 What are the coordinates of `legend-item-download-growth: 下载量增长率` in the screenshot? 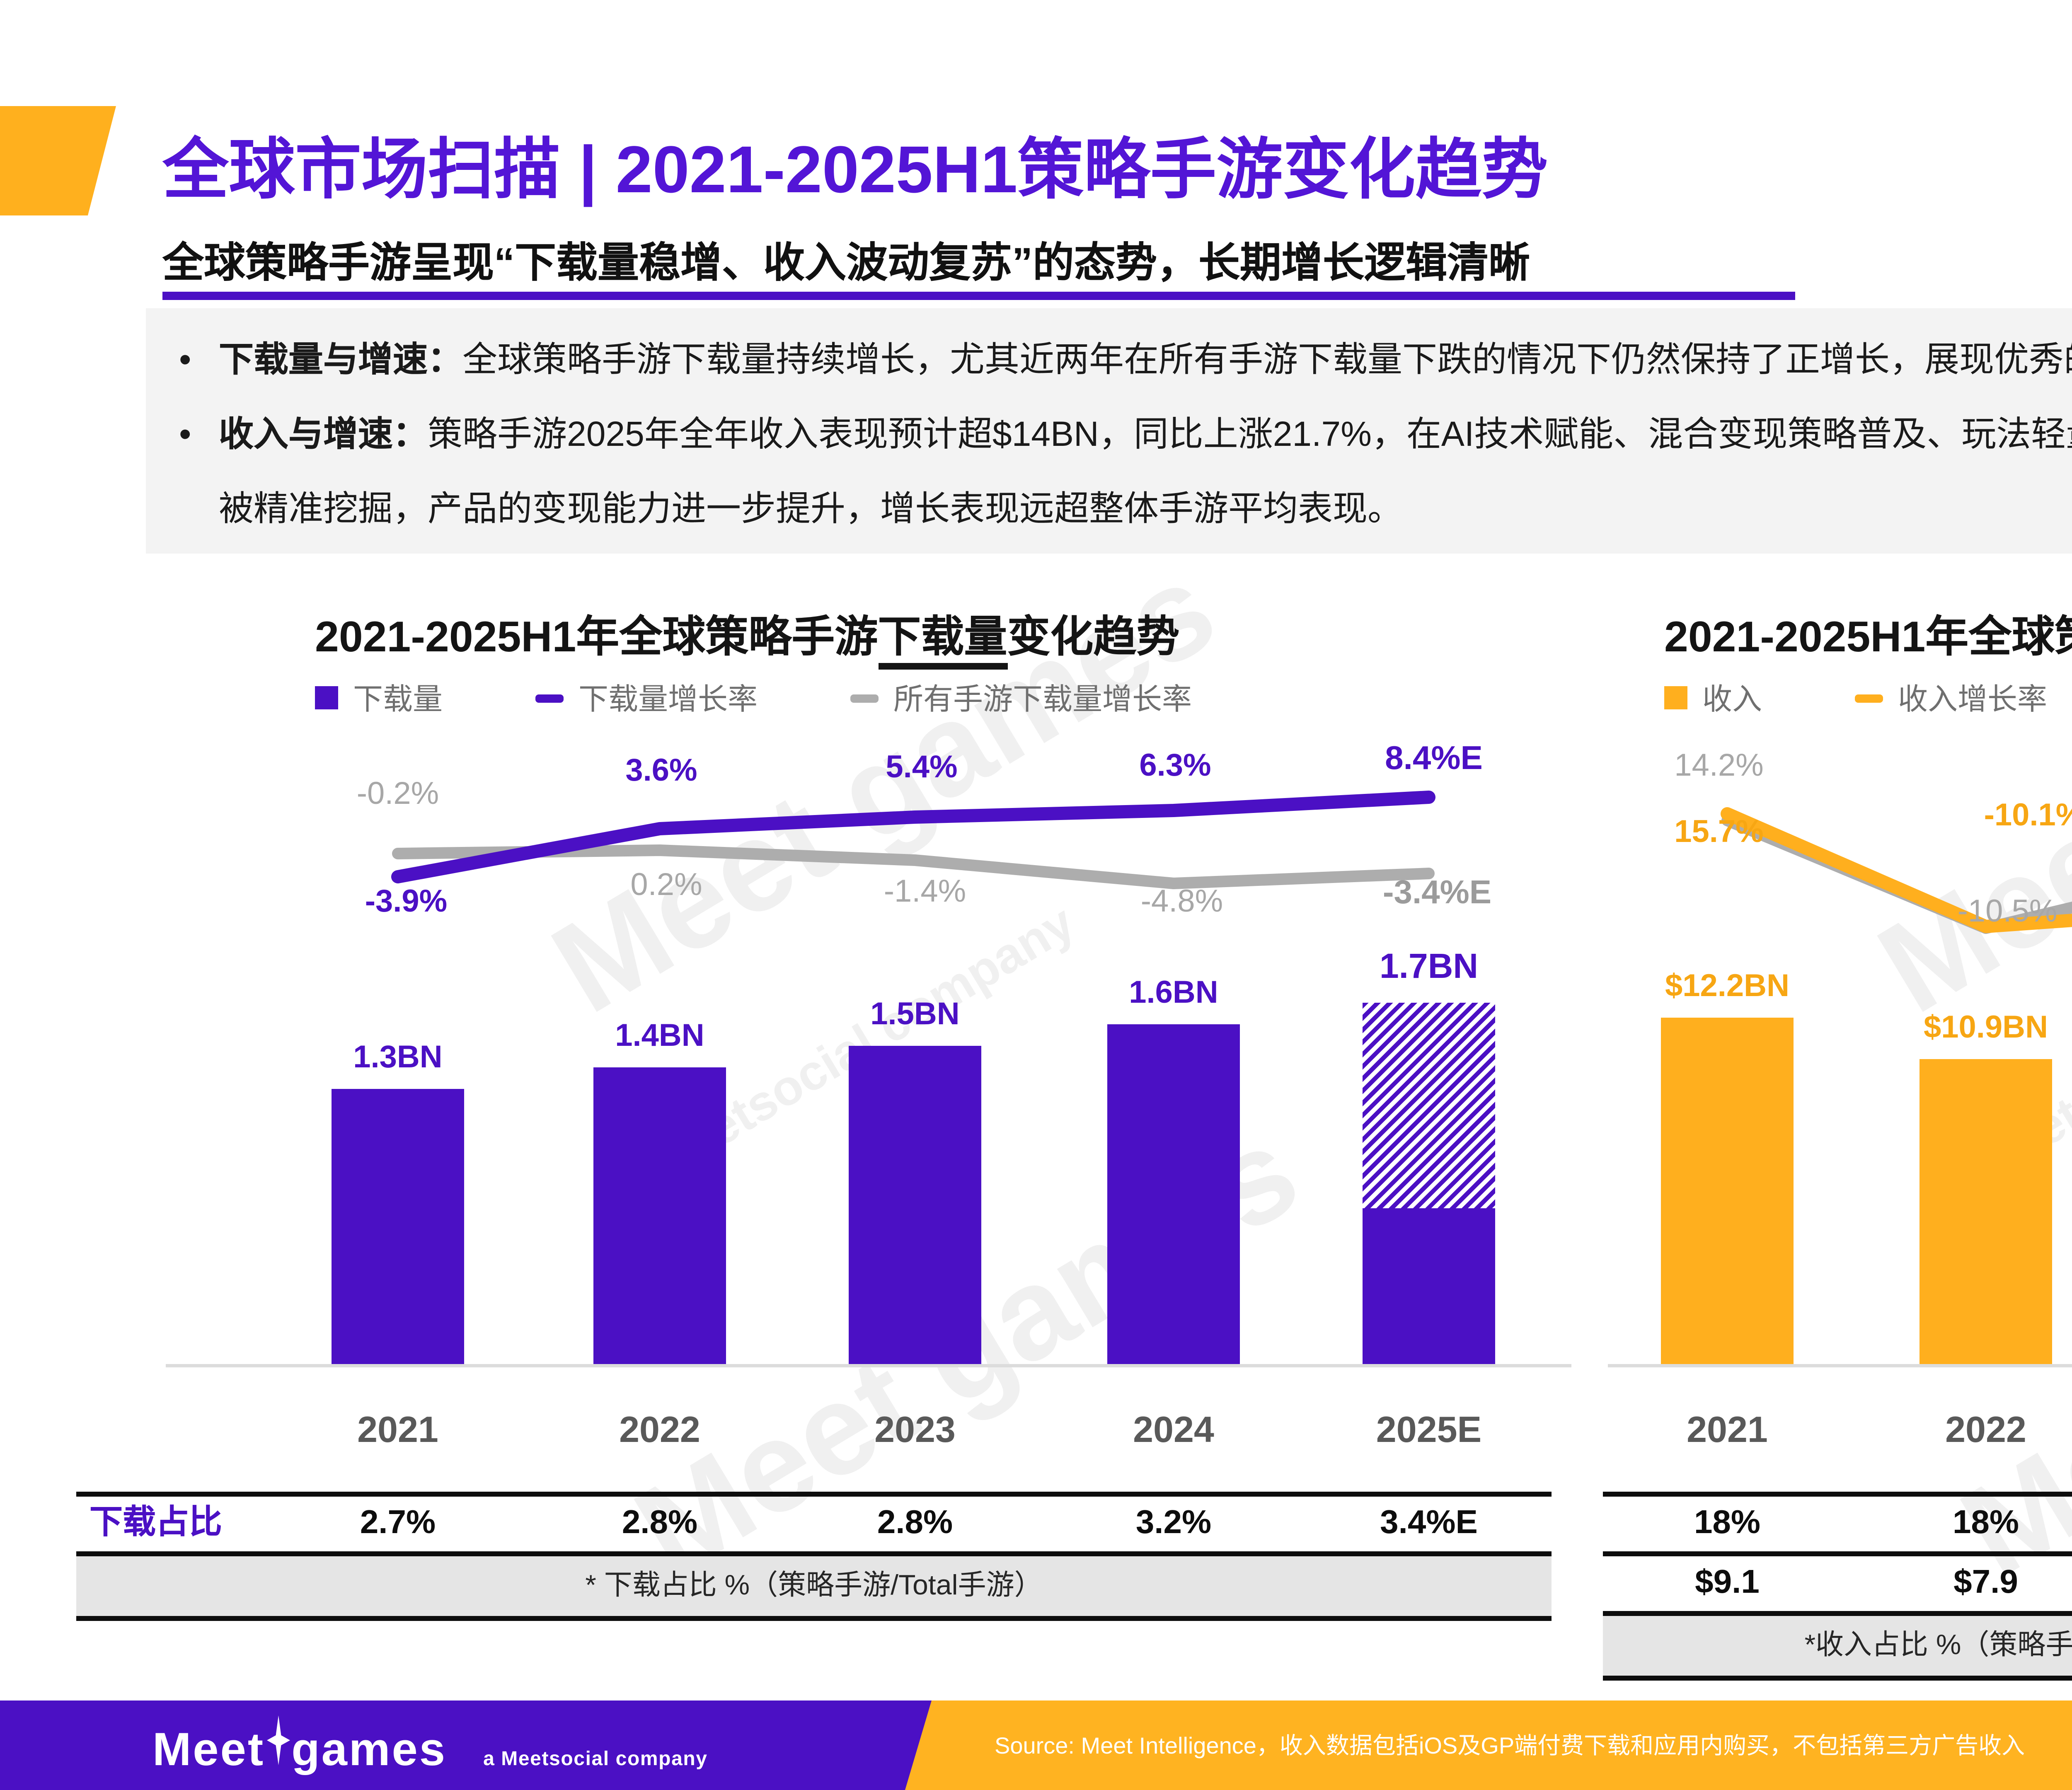 It's located at (646, 697).